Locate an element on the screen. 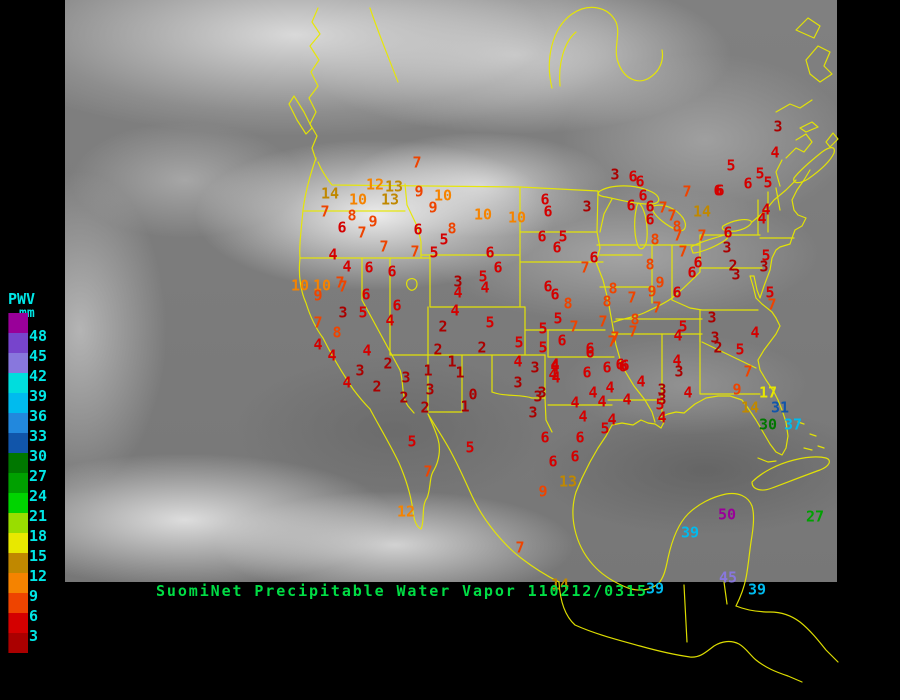  station-pwv-value: 12 is located at coordinates (406, 511).